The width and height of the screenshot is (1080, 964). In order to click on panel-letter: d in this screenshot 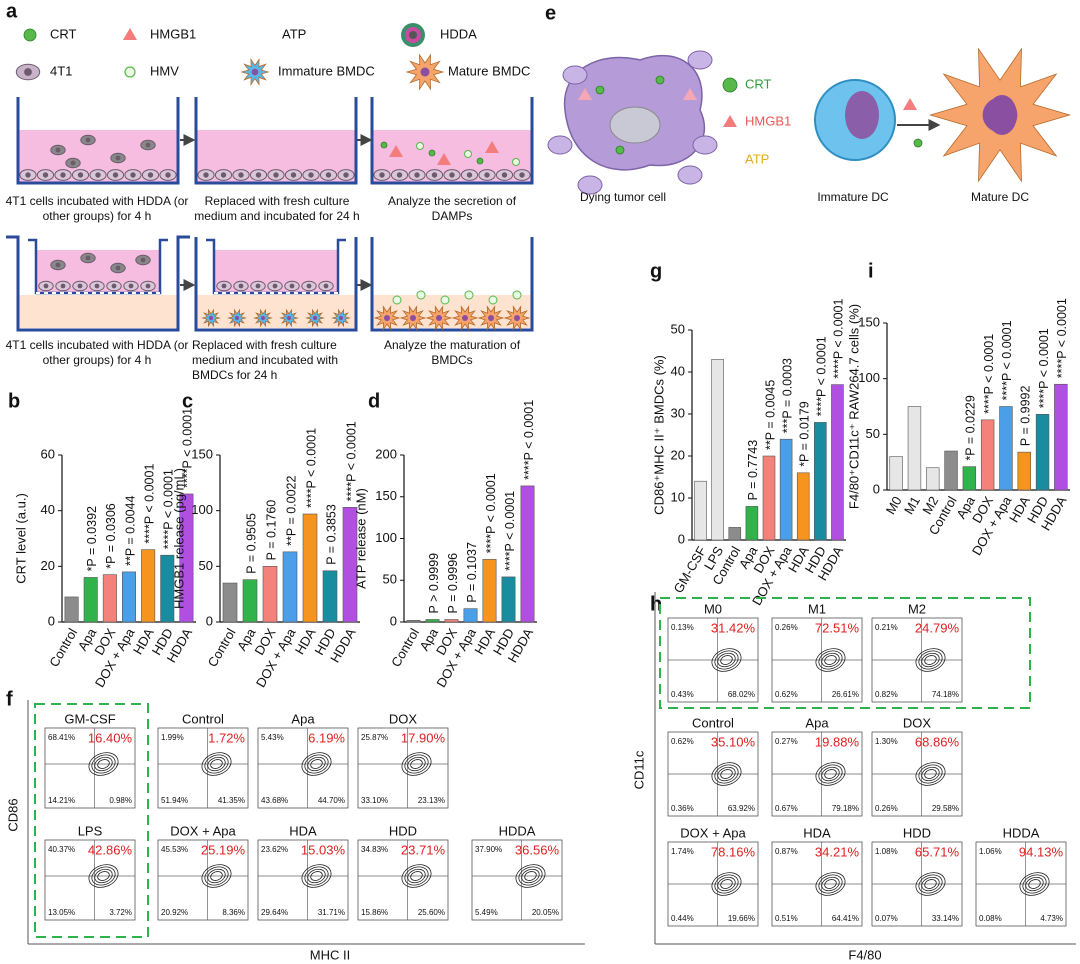, I will do `click(374, 401)`.